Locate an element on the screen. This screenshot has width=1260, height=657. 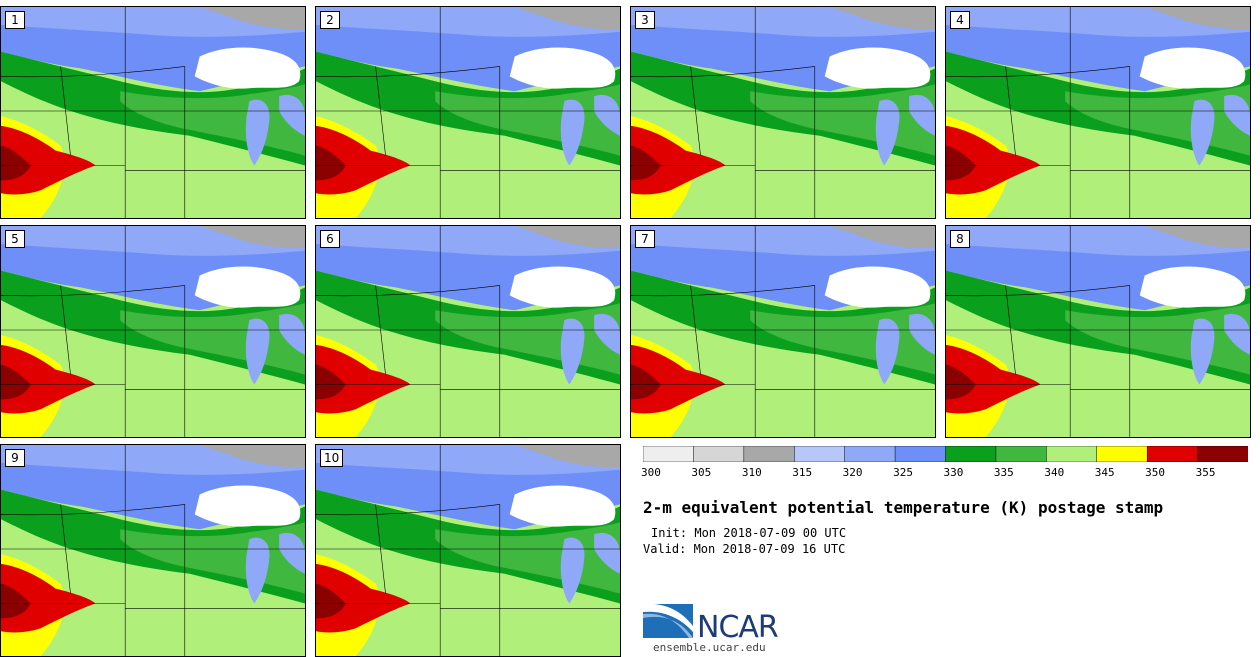
member-panel-1: 1 is located at coordinates (153, 112).